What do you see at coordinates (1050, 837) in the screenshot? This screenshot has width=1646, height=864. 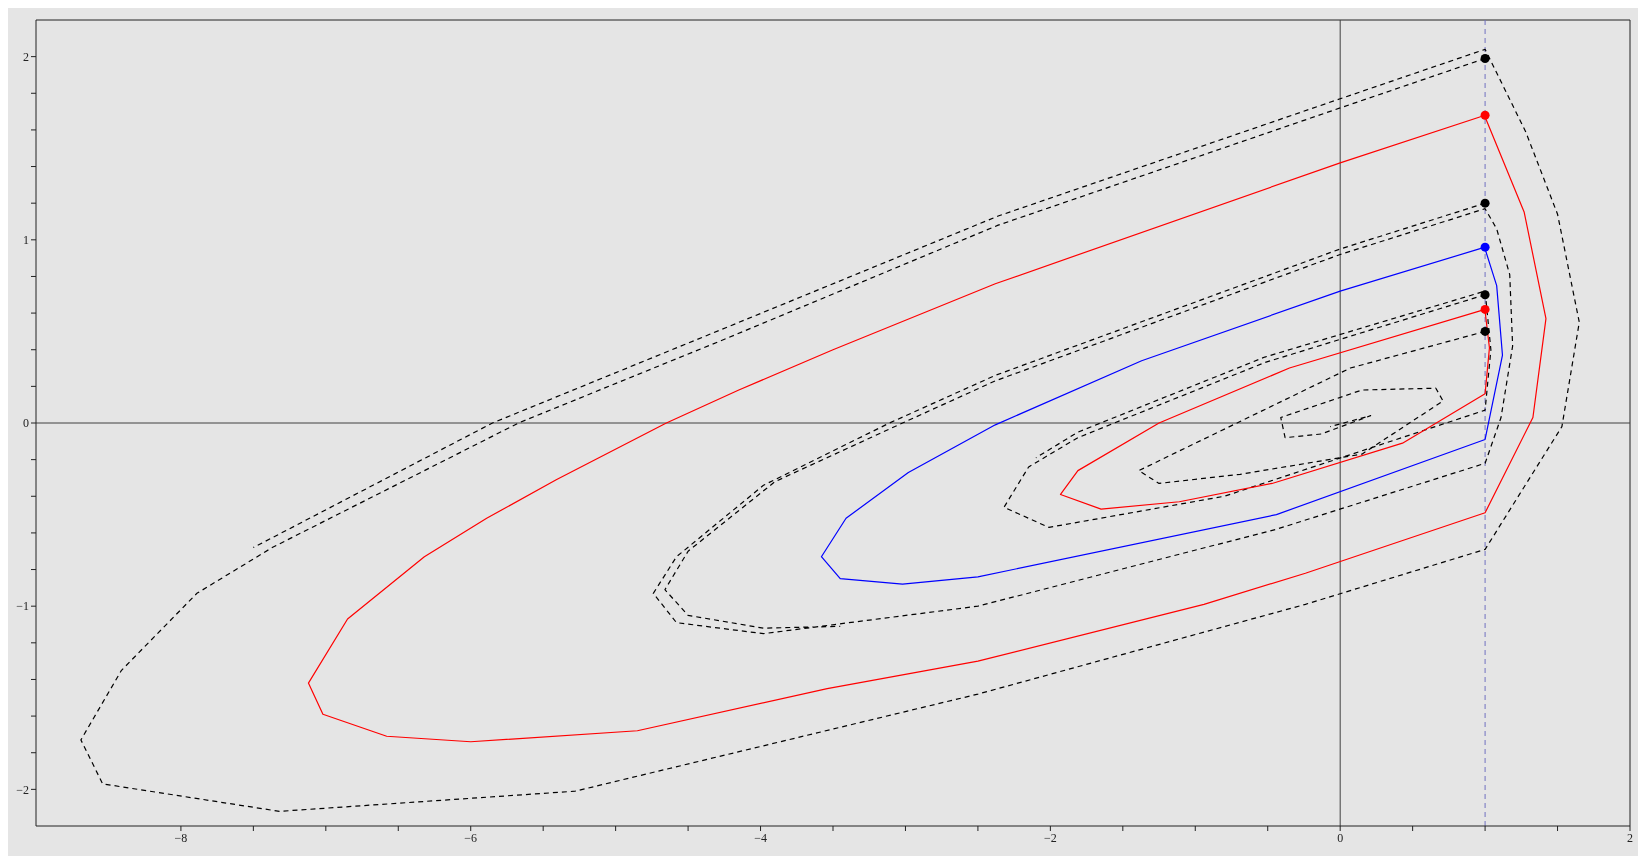 I see `x-tick-label: −2` at bounding box center [1050, 837].